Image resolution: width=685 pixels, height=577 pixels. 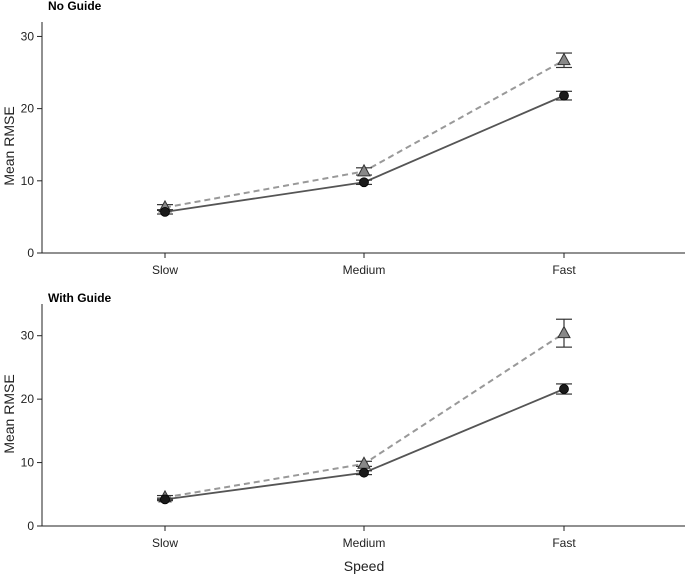 I want to click on panel-title: With Guide, so click(x=80, y=298).